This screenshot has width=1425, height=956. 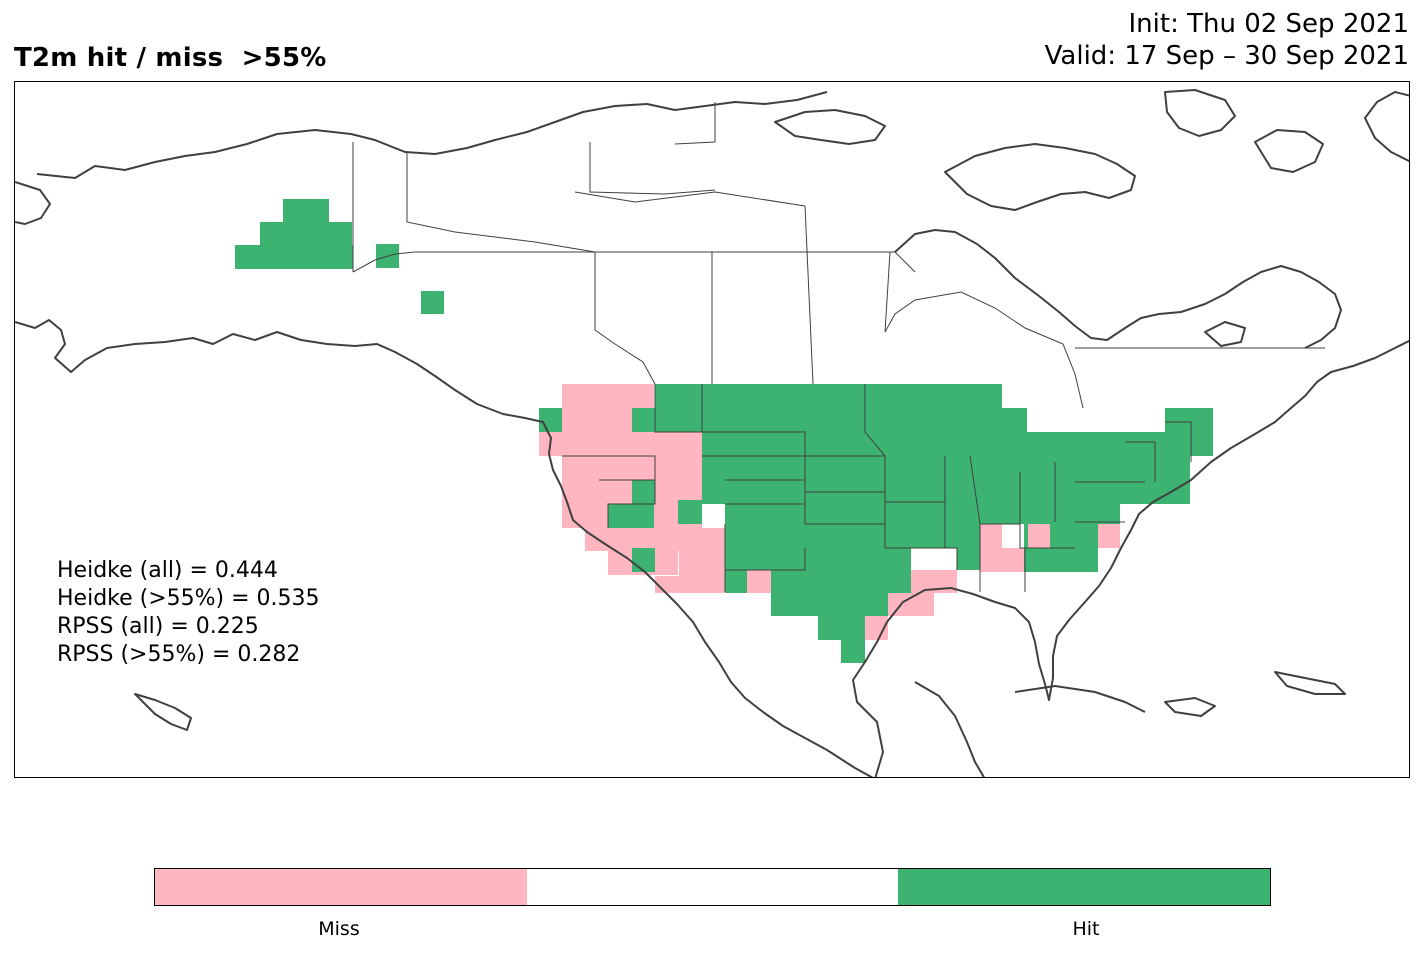 I want to click on rpss-all: RPSS (all) = 0.225, so click(x=158, y=626).